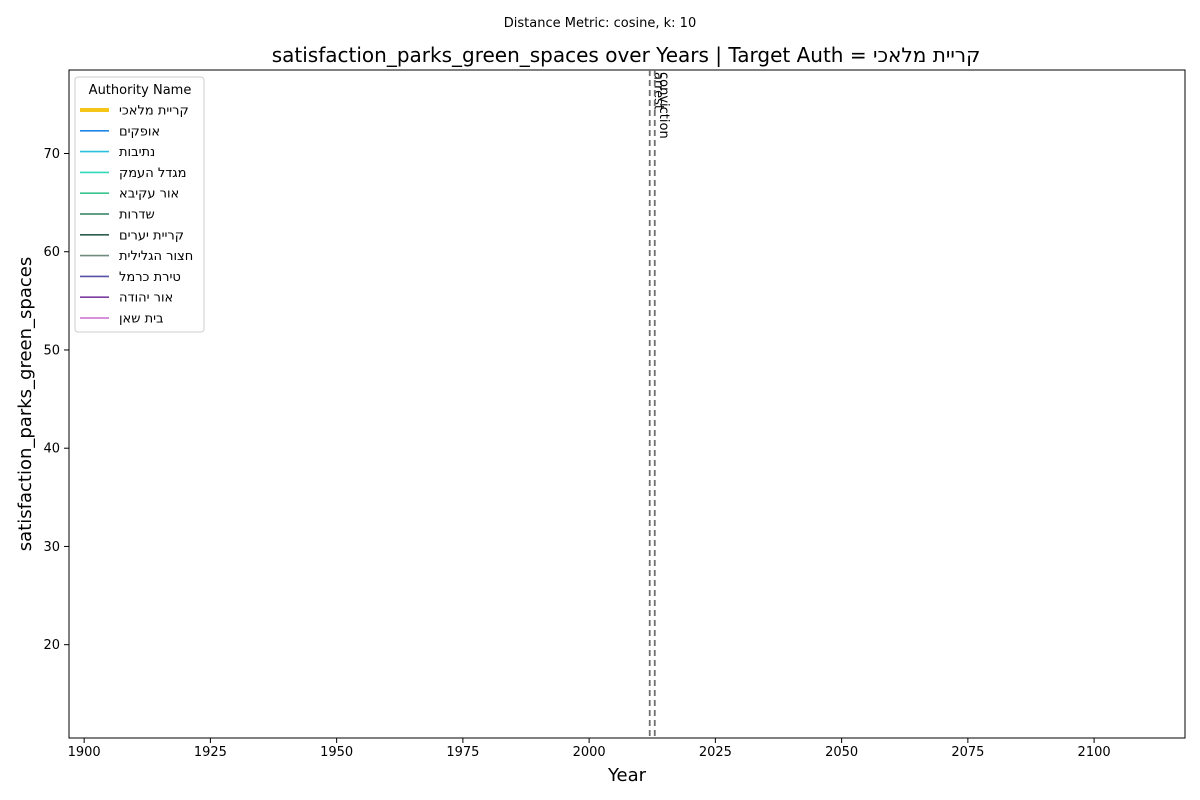 This screenshot has width=1200, height=800. Describe the element at coordinates (589, 752) in the screenshot. I see `x-tick-label: 2000` at that location.